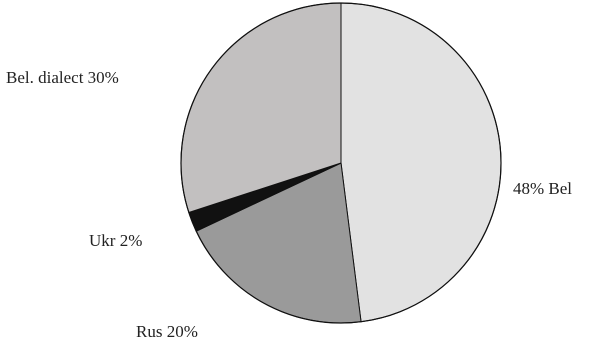 The width and height of the screenshot is (614, 345). I want to click on slice-label-rus: Rus 20%, so click(167, 331).